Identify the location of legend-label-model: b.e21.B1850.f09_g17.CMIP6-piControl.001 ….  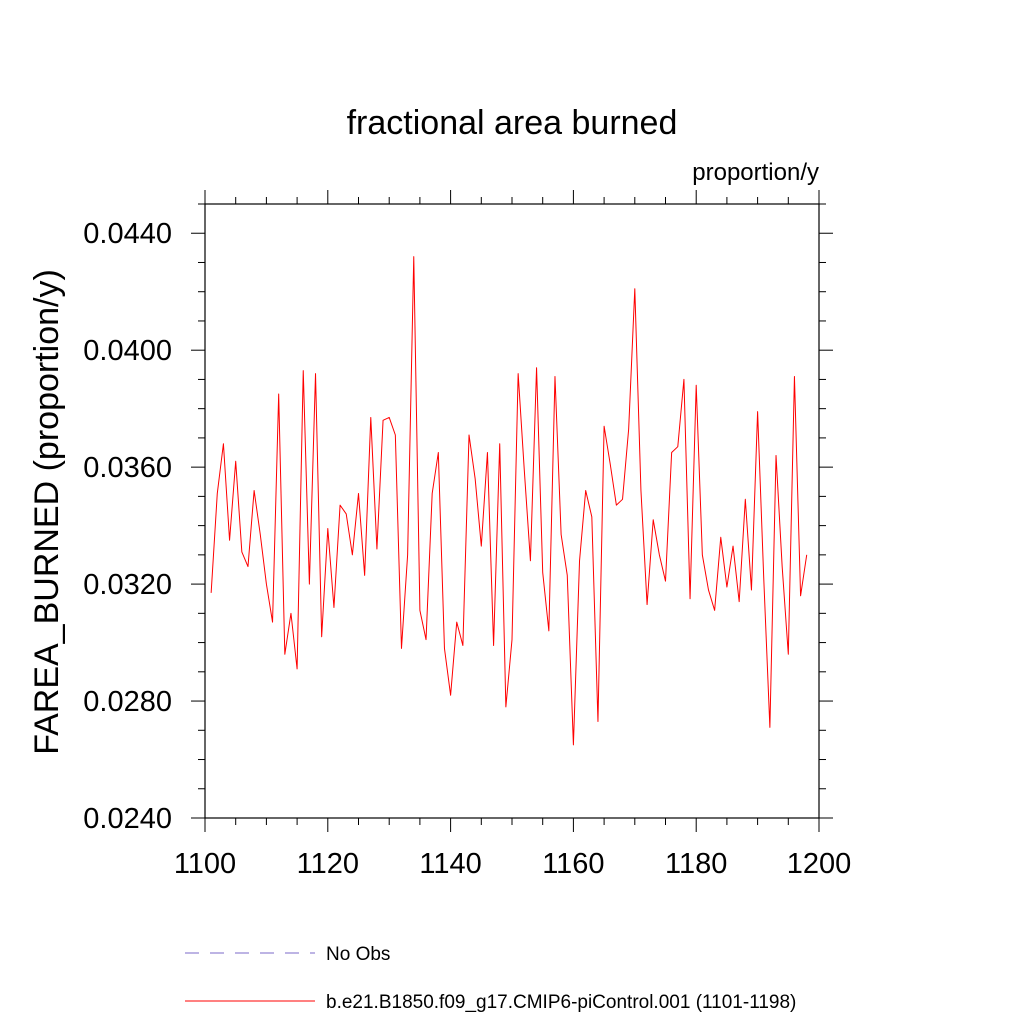
(561, 1002).